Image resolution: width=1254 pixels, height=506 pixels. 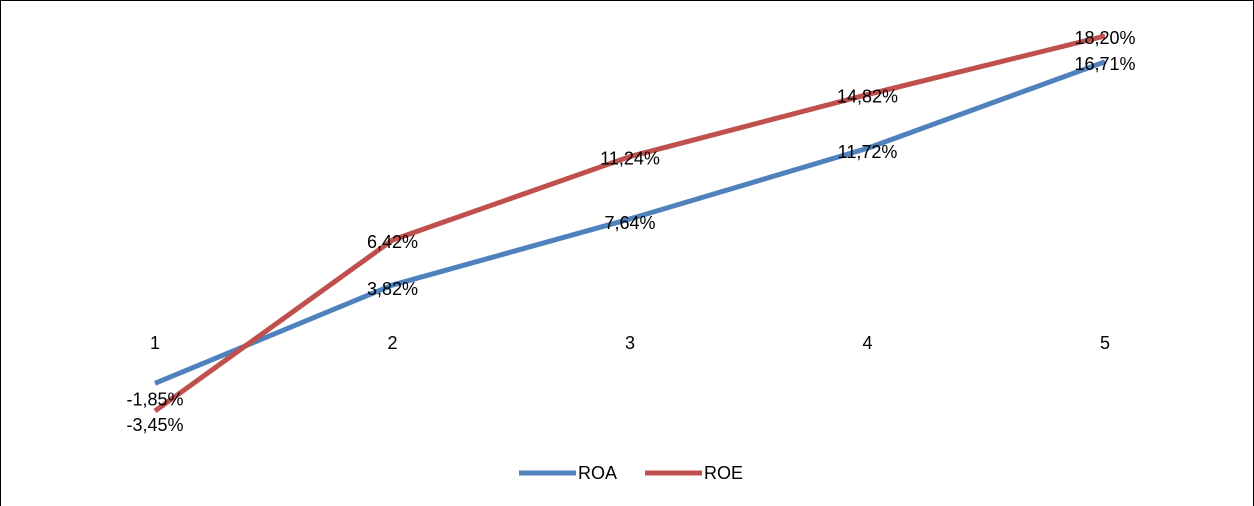 I want to click on data-label-roa-1: -1,85%, so click(x=154, y=399).